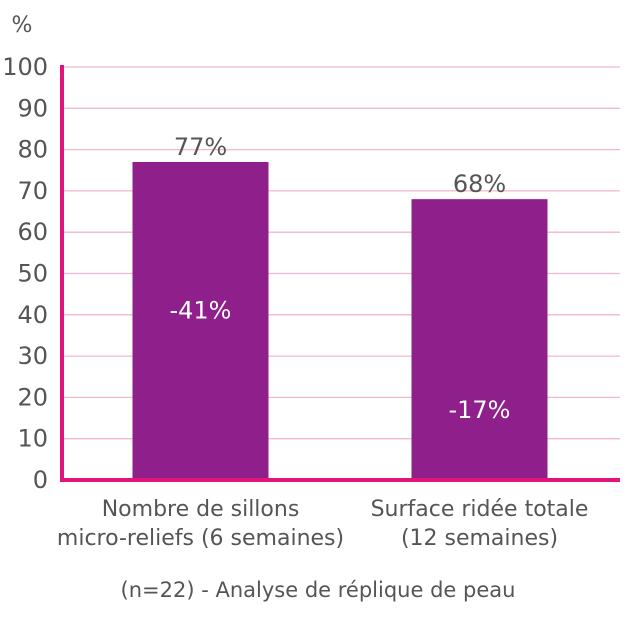  What do you see at coordinates (32, 274) in the screenshot?
I see `y-tick-label: 50` at bounding box center [32, 274].